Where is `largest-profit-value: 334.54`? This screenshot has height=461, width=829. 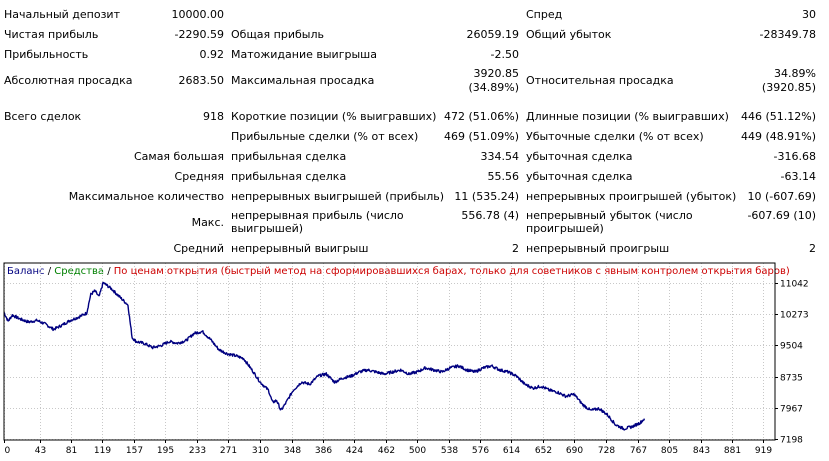 largest-profit-value: 334.54 is located at coordinates (500, 156).